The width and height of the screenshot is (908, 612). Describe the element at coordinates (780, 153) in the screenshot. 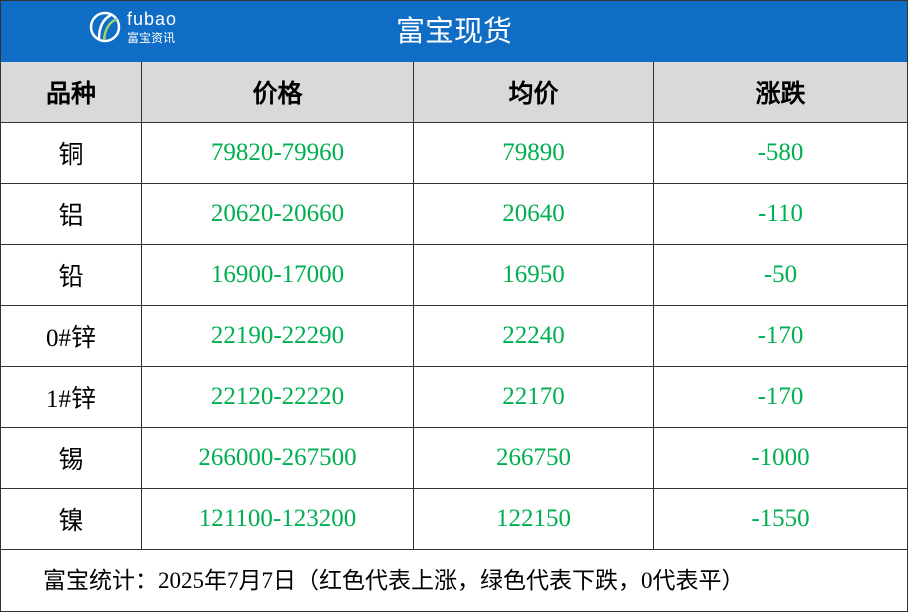

I see `table-cell: -580` at that location.